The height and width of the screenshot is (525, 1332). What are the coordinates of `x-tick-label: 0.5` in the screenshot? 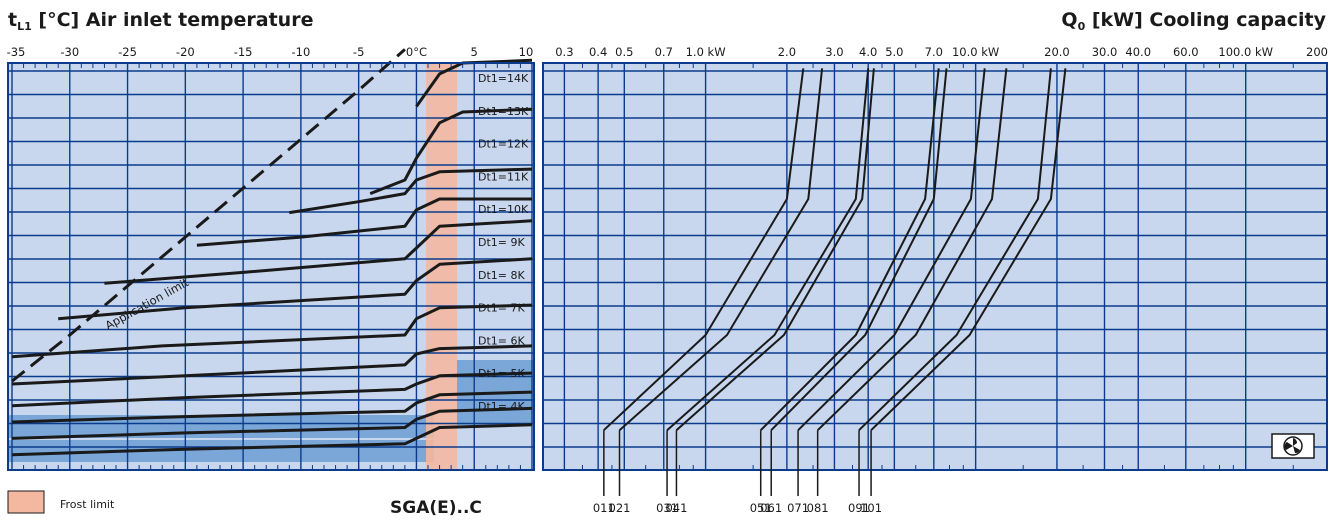 It's located at (624, 52).